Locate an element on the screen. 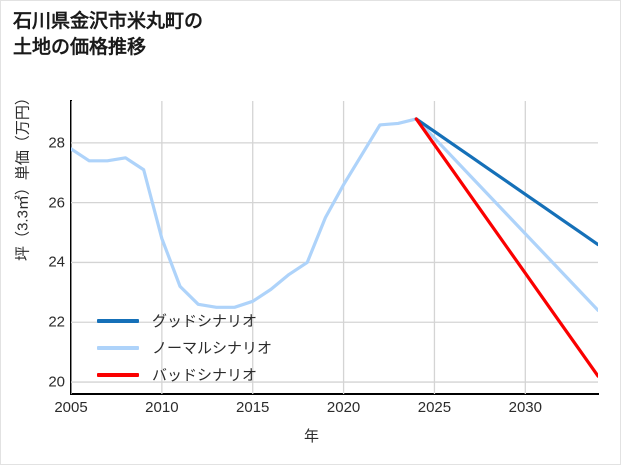  y-tick-label: 26 is located at coordinates (56, 203).